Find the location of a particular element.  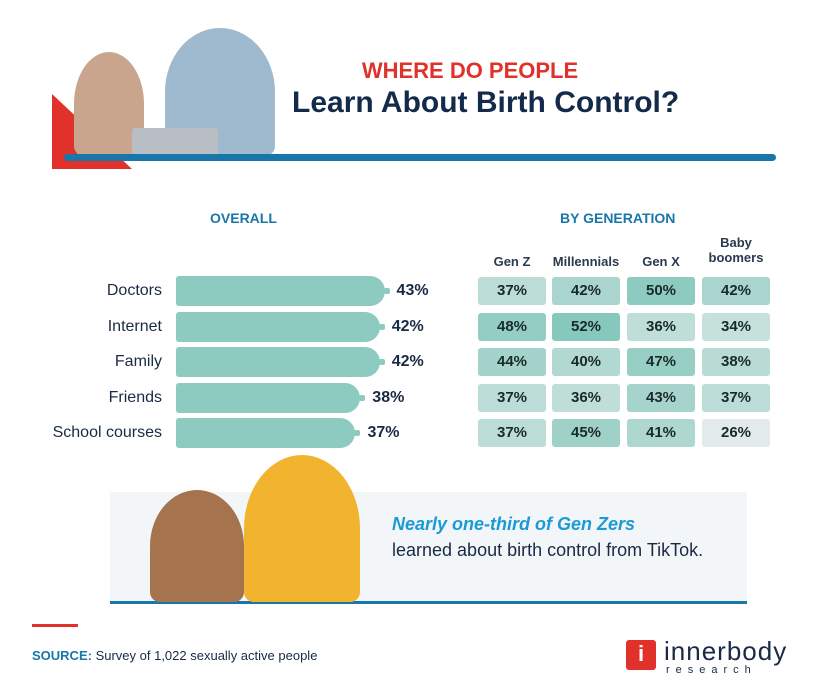

heatmap-cell: 44% is located at coordinates (512, 362).